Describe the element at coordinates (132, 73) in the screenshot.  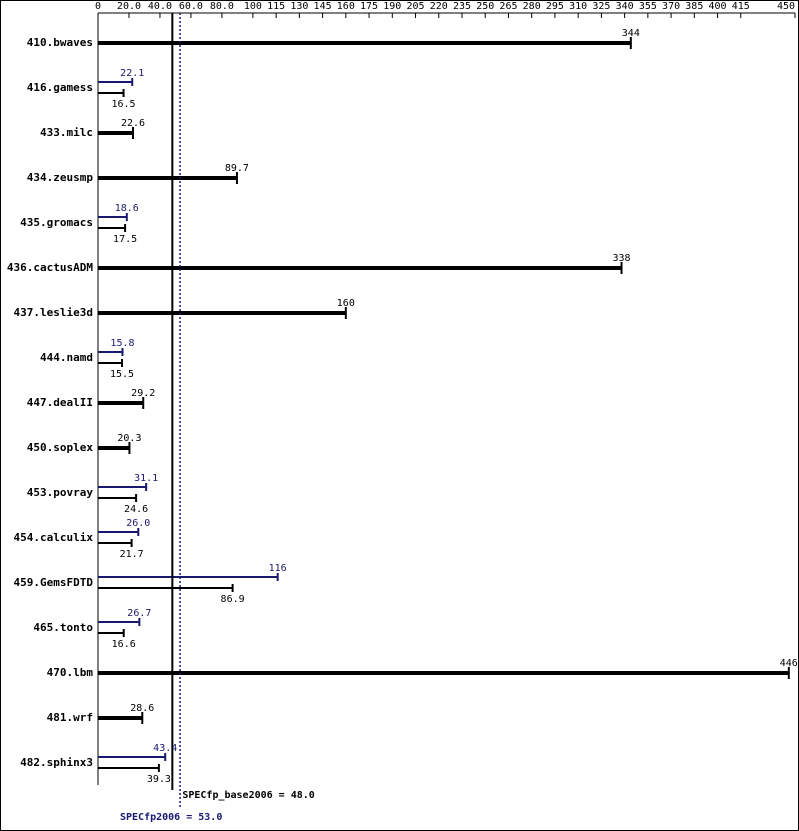
I see `value-label: 22.1` at that location.